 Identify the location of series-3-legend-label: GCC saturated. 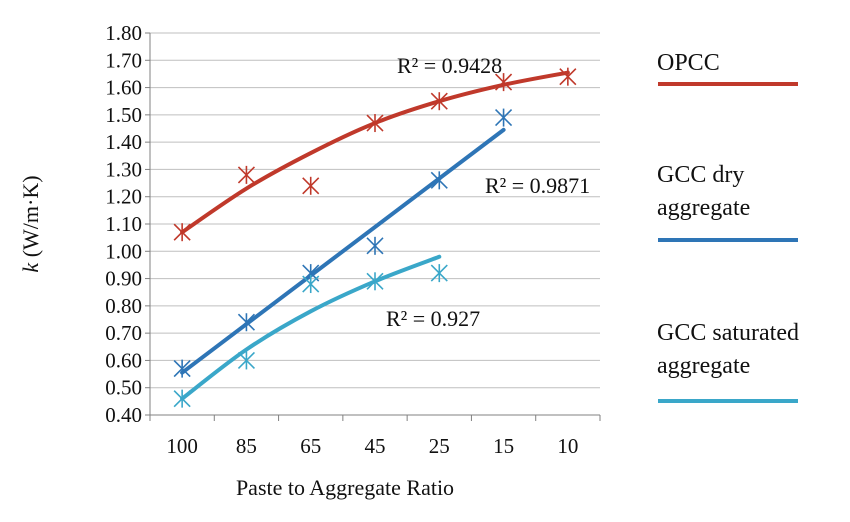
(728, 333).